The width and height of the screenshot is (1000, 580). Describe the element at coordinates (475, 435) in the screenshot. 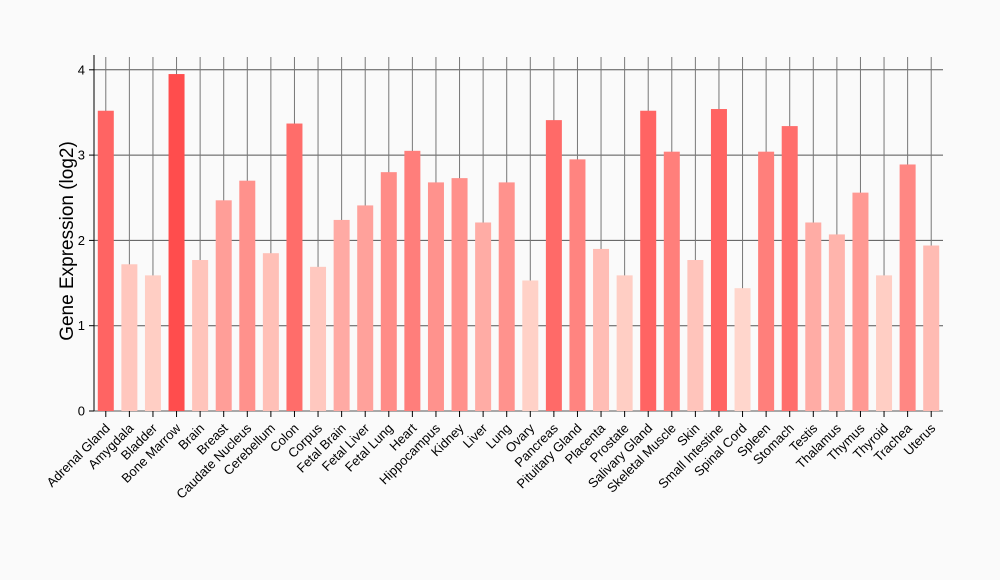

I see `x-tick-label: Liver` at that location.